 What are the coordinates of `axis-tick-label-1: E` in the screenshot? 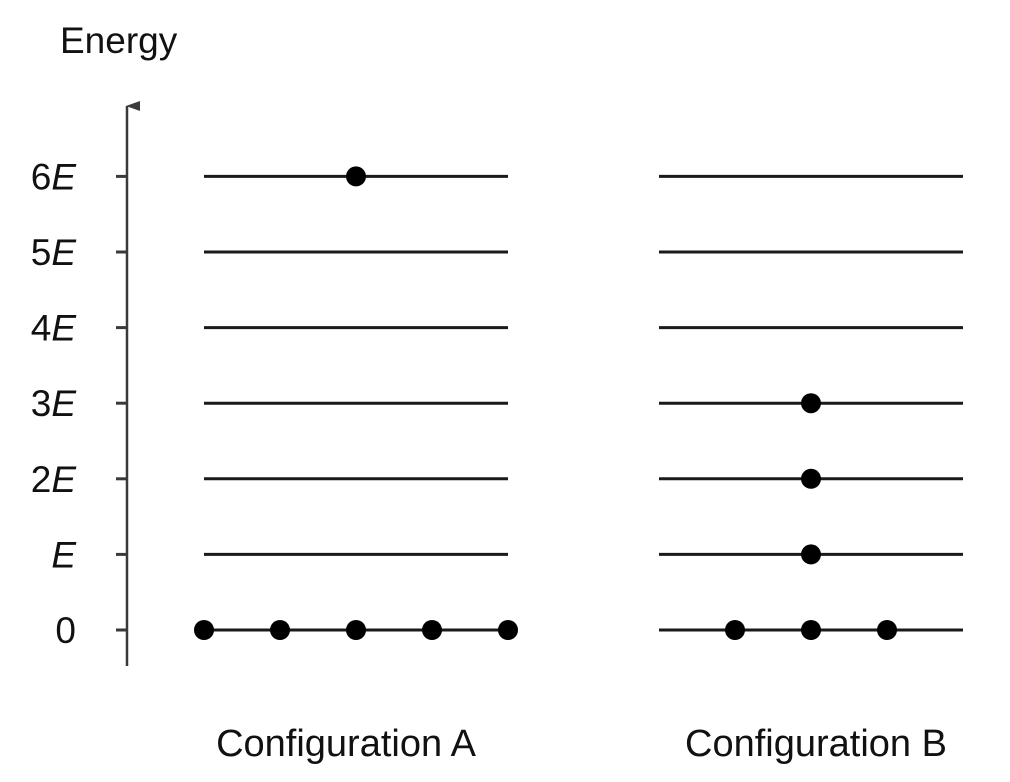 It's located at (64, 554).